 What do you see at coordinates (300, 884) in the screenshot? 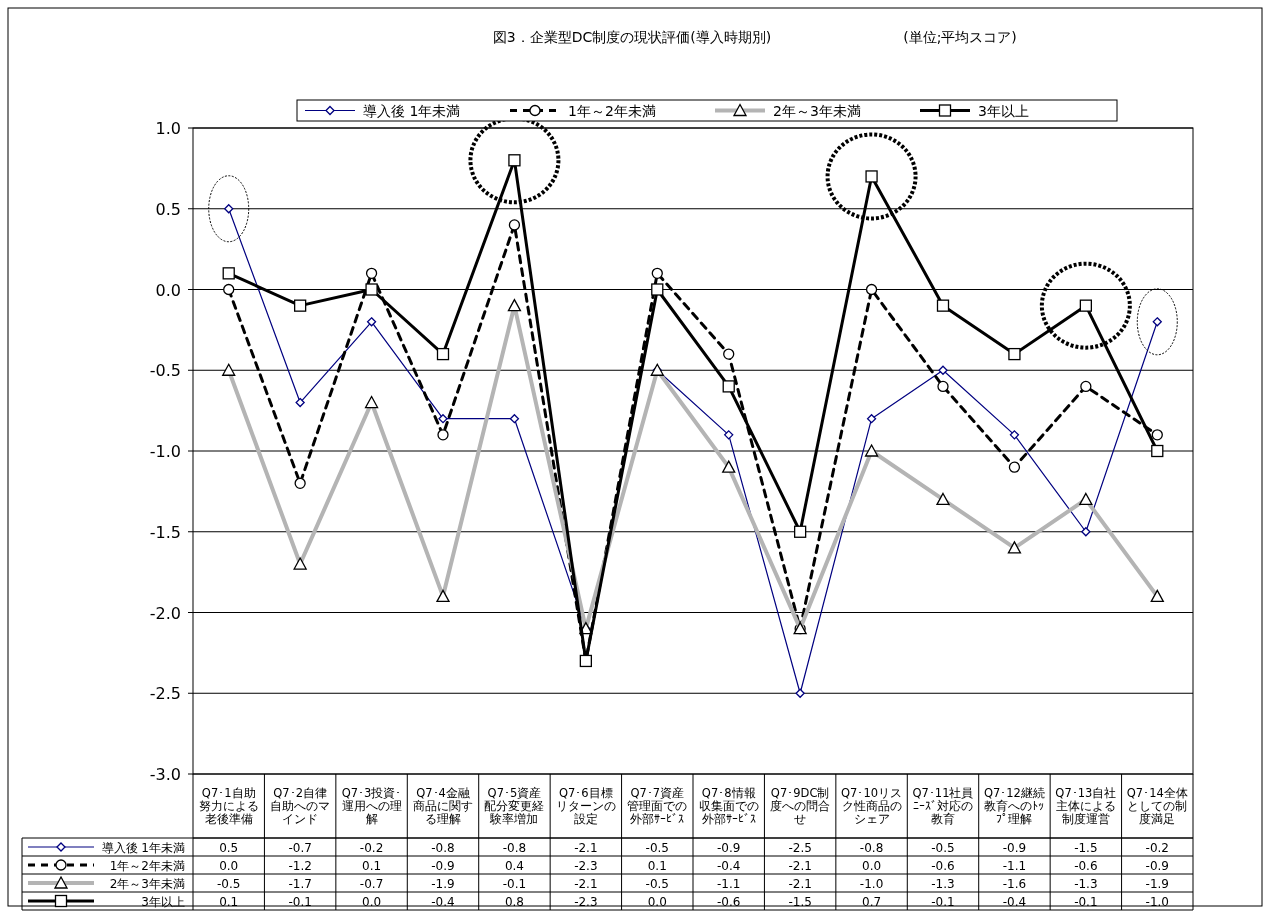
I see `data-label: -1.7` at bounding box center [300, 884].